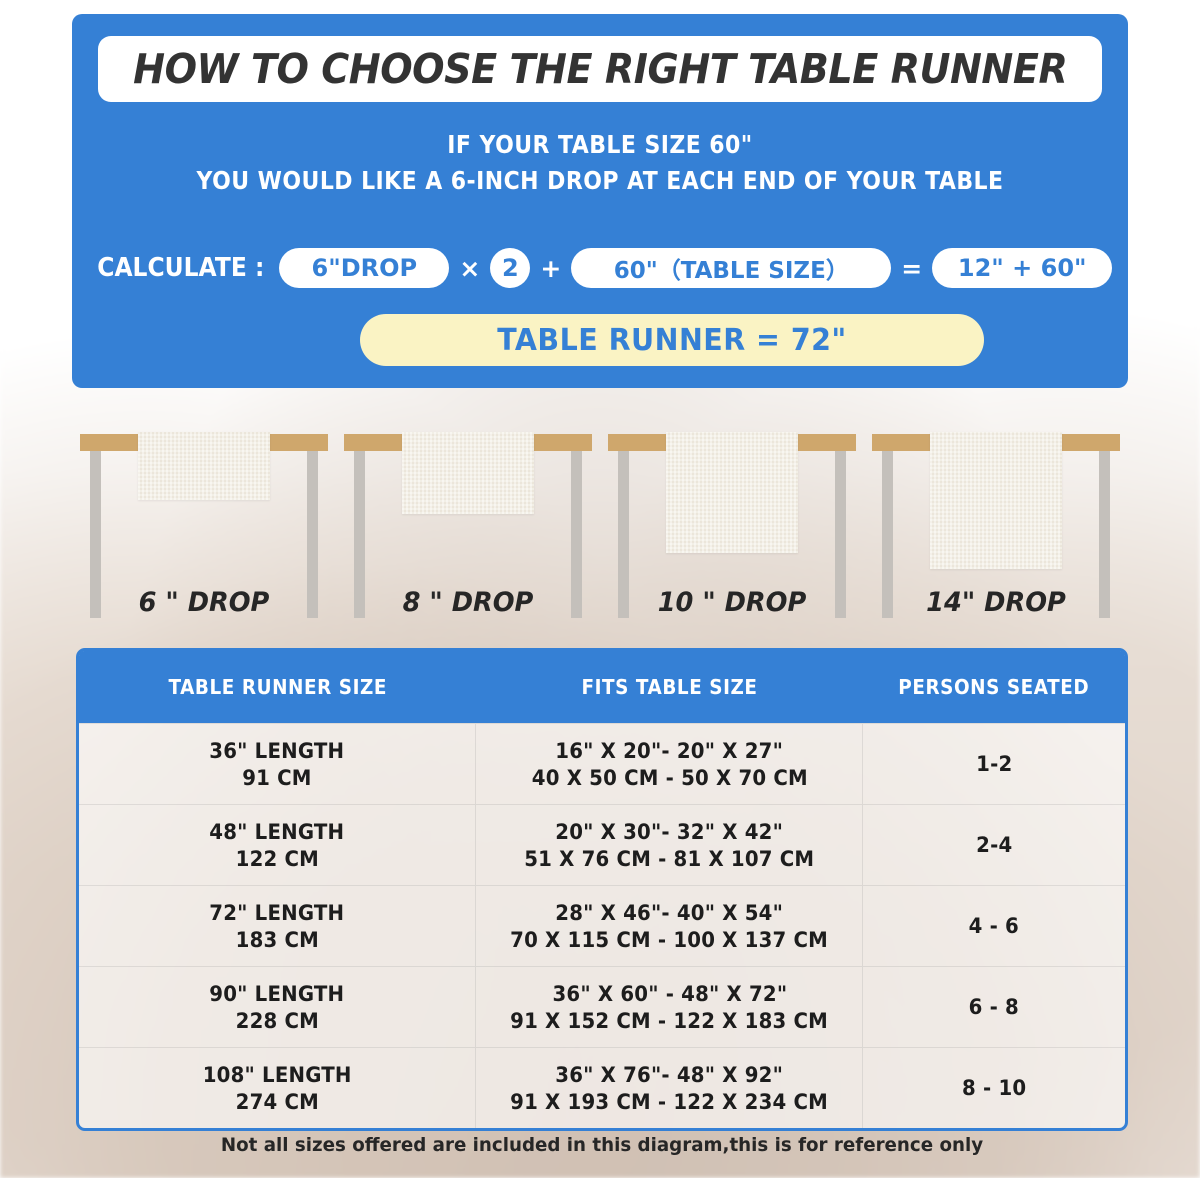  What do you see at coordinates (669, 750) in the screenshot?
I see `fits-inches: 16" X 20"- 20" X 27"` at bounding box center [669, 750].